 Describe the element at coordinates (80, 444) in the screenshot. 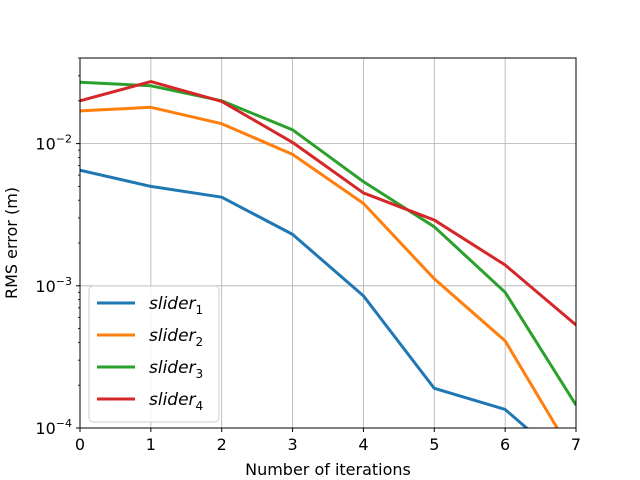

I see `x-tick-label: 0` at that location.